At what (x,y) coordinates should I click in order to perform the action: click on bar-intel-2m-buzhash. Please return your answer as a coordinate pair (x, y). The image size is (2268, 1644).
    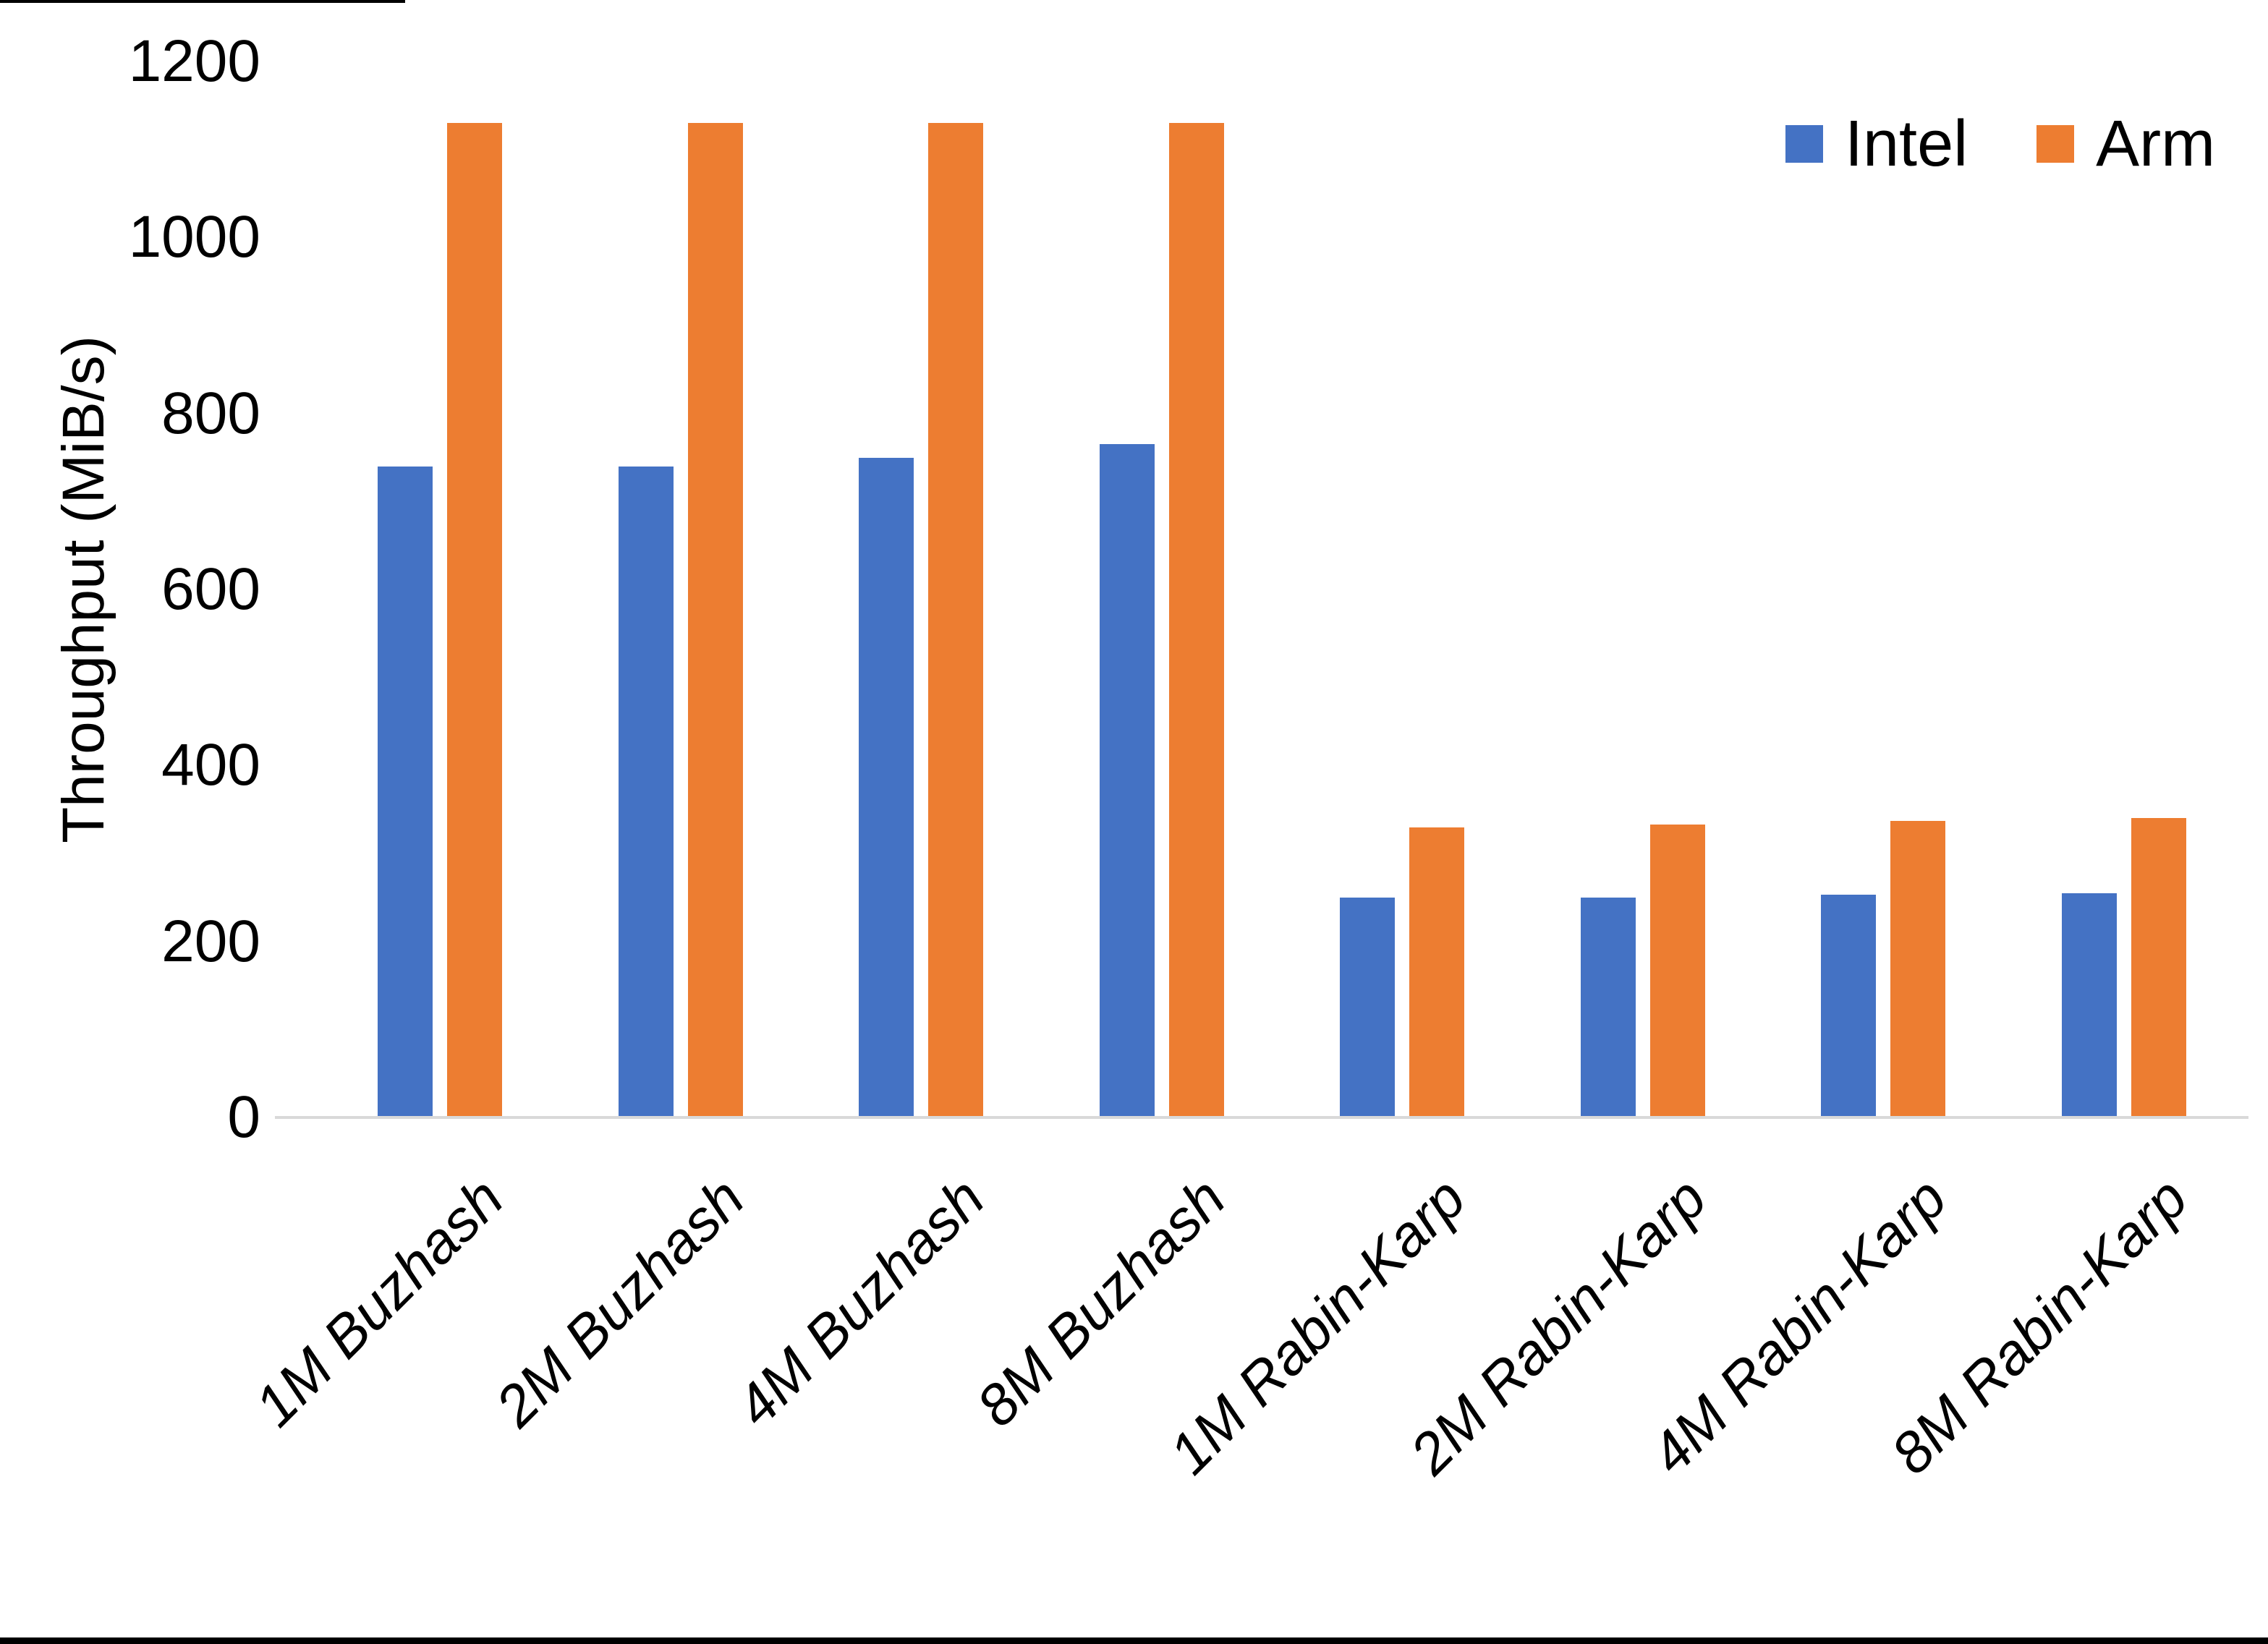
    Looking at the image, I should click on (646, 791).